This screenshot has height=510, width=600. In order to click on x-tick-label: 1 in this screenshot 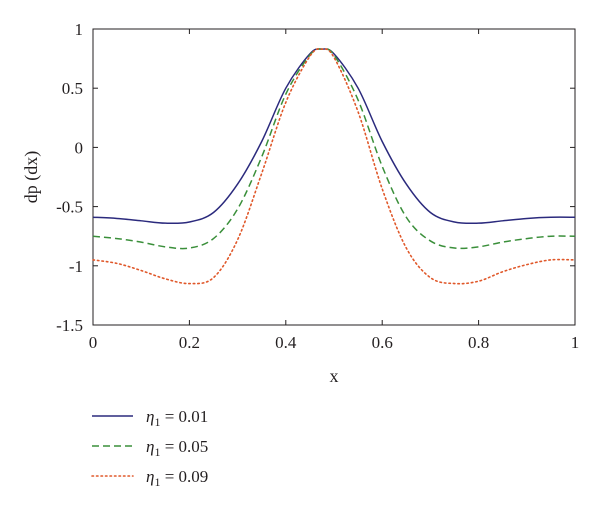, I will do `click(575, 342)`.